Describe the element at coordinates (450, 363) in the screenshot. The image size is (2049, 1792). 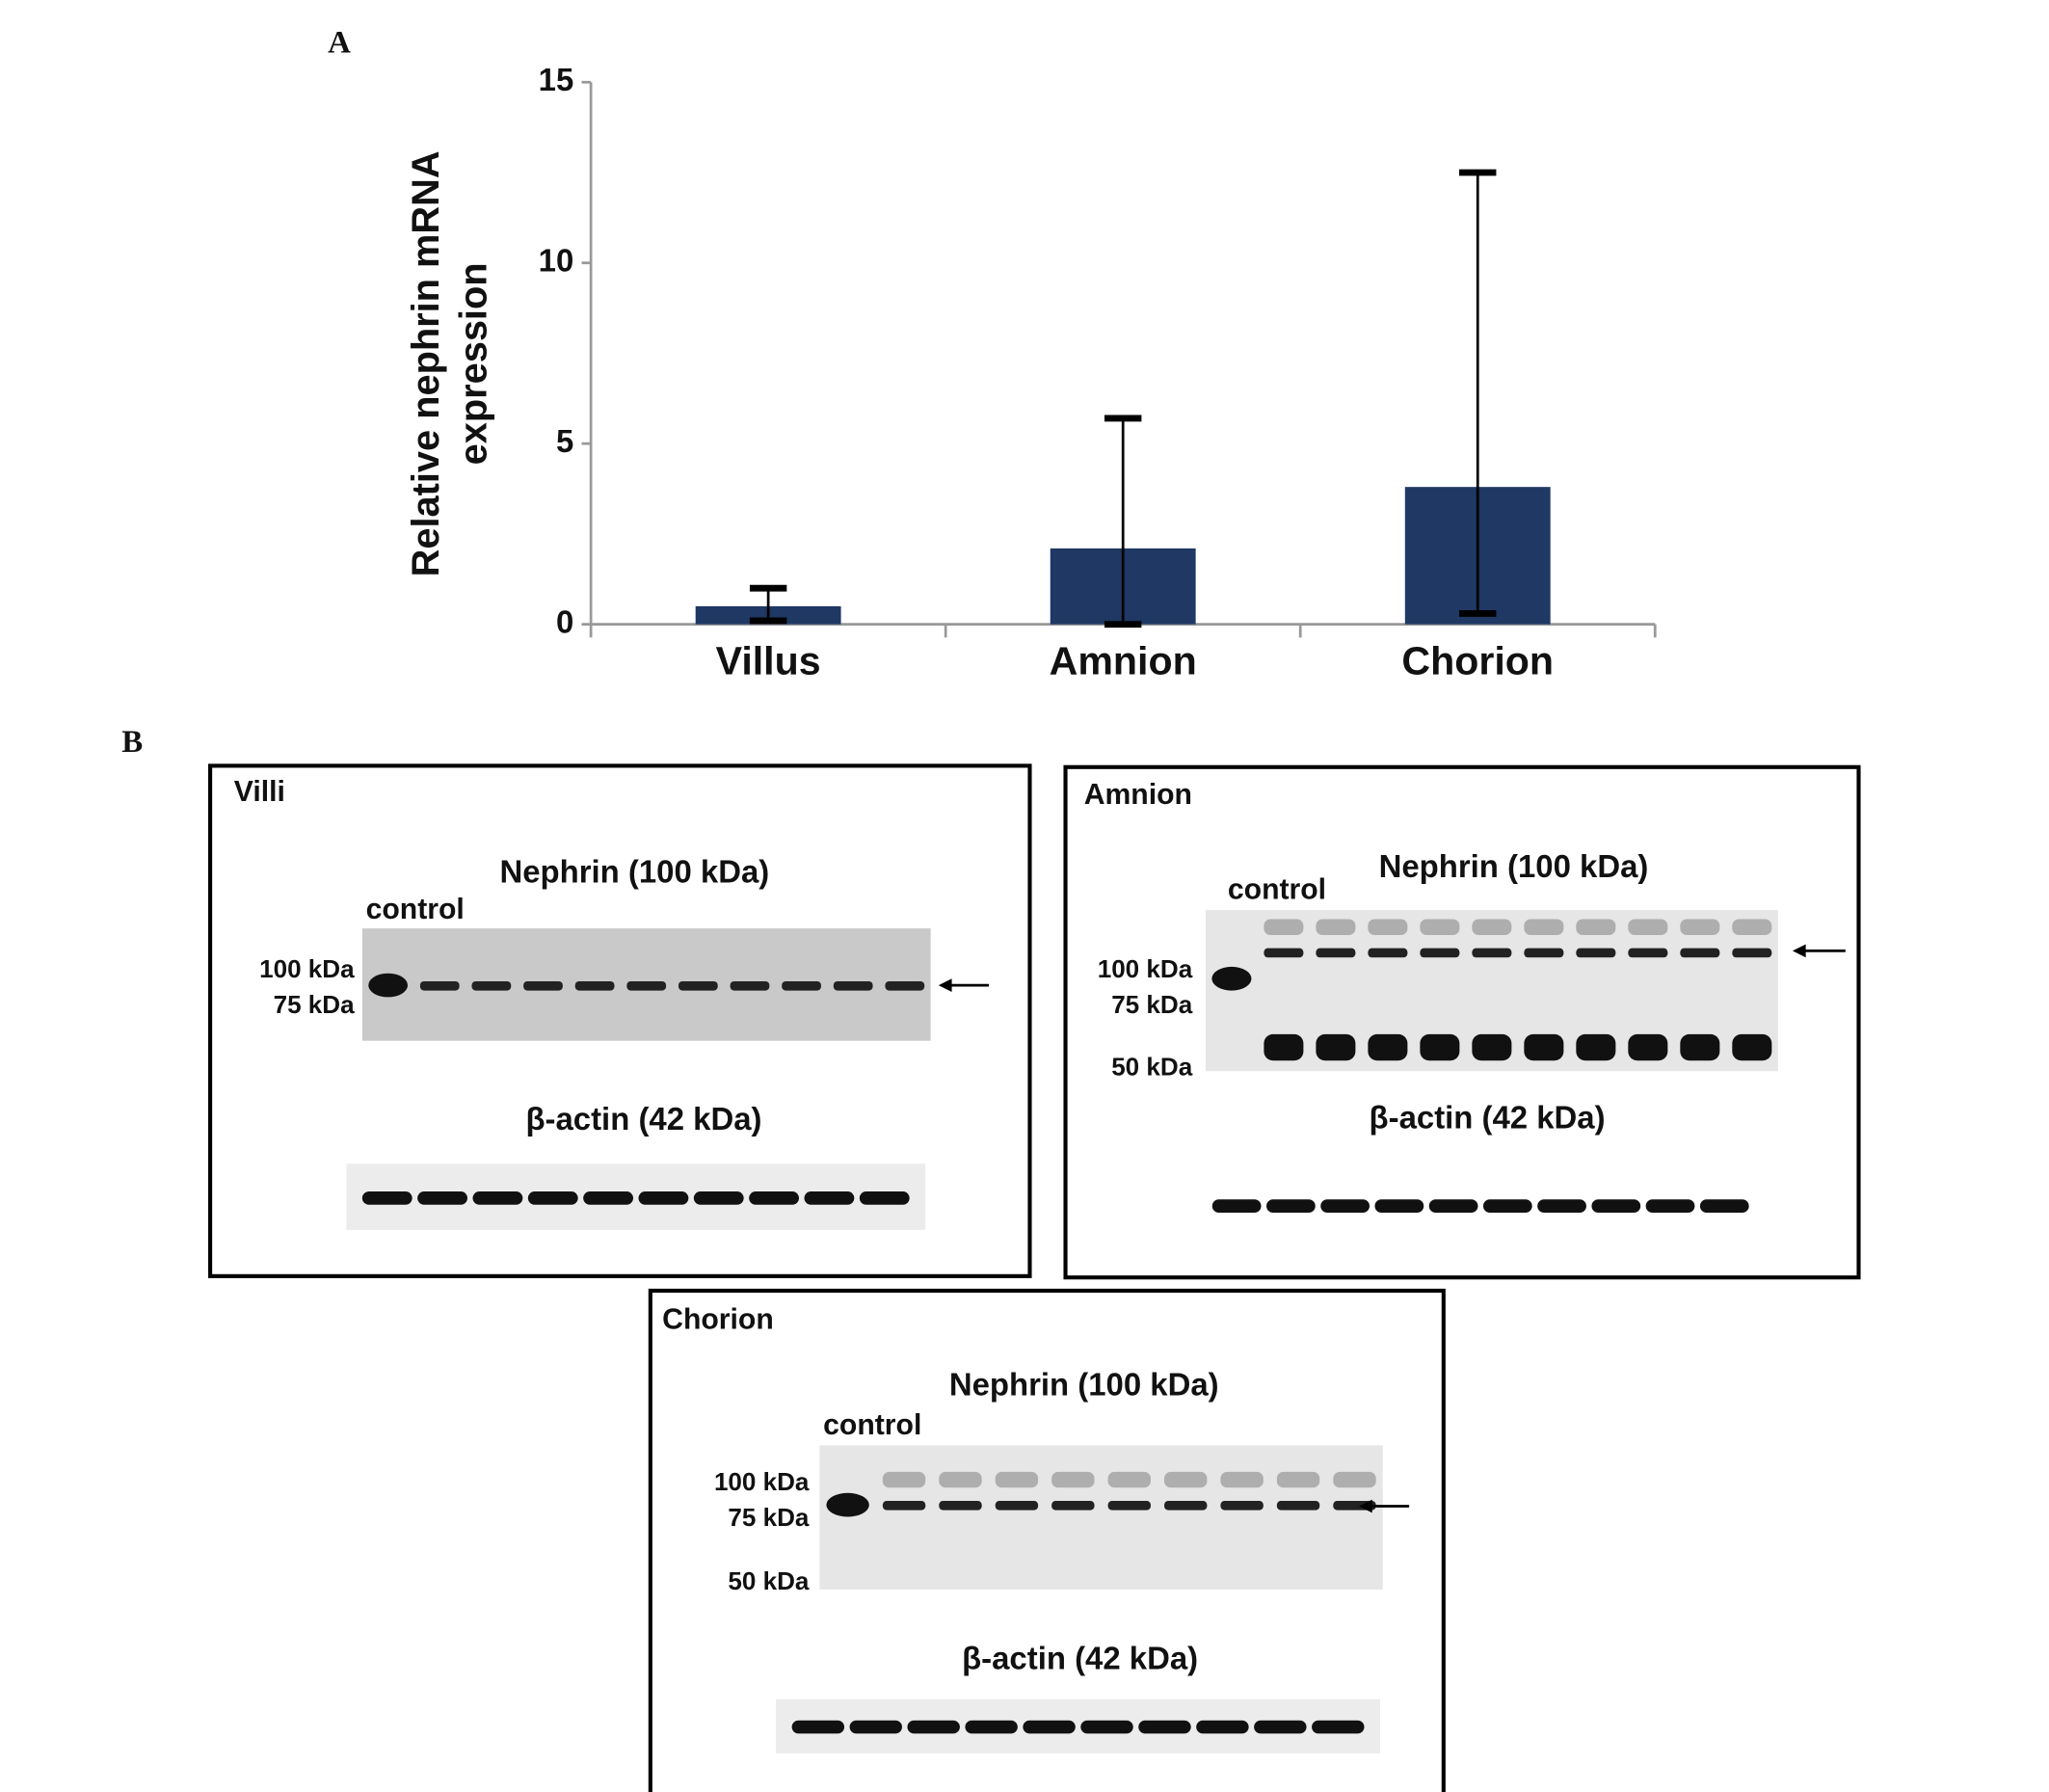
I see `y-axis-label: Relative nephrin mRNA expression` at that location.